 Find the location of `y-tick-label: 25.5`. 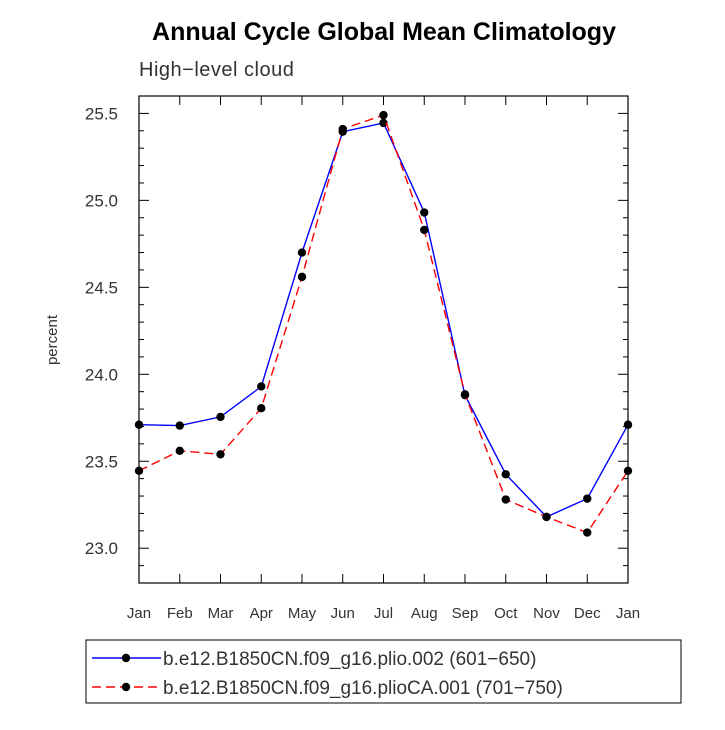

y-tick-label: 25.5 is located at coordinates (101, 113).